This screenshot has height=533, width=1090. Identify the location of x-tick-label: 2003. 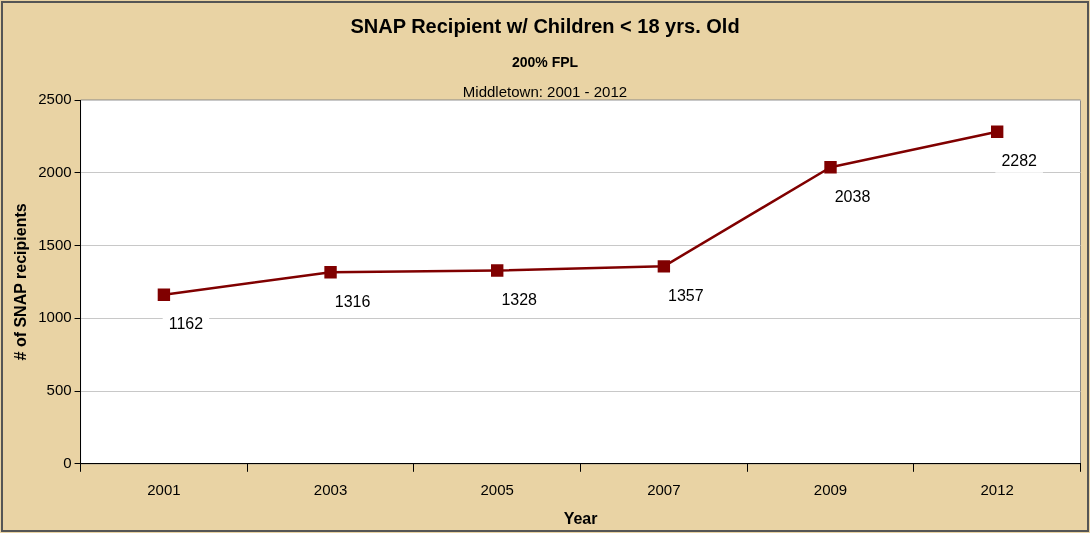
(330, 489).